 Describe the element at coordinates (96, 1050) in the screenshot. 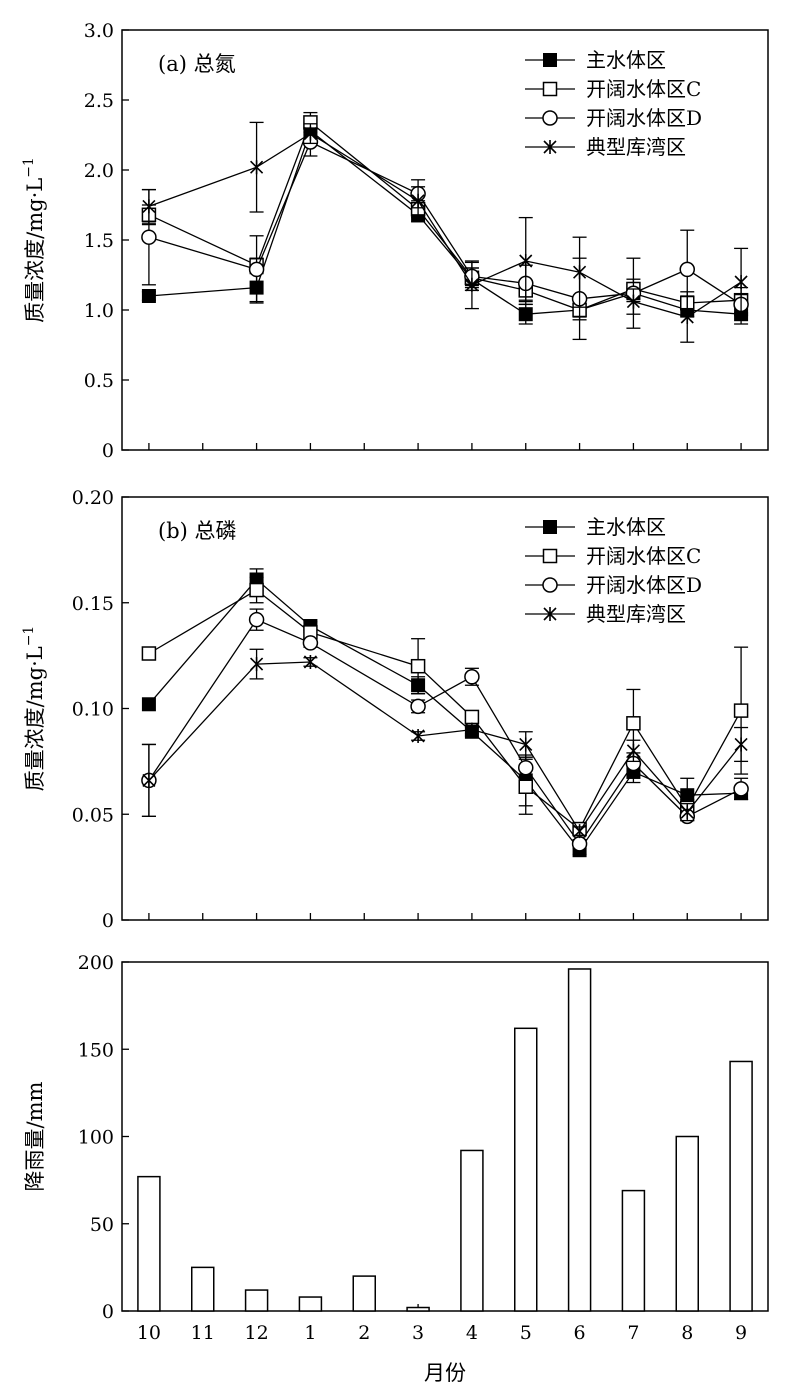

I see `y-tick-label: 150` at that location.